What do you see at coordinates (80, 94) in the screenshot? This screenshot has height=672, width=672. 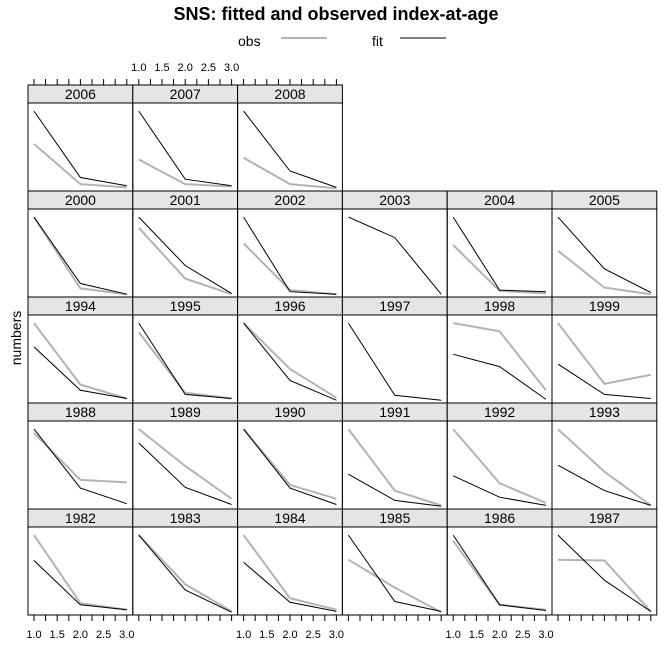 I see `panel-strip-label: 2006` at bounding box center [80, 94].